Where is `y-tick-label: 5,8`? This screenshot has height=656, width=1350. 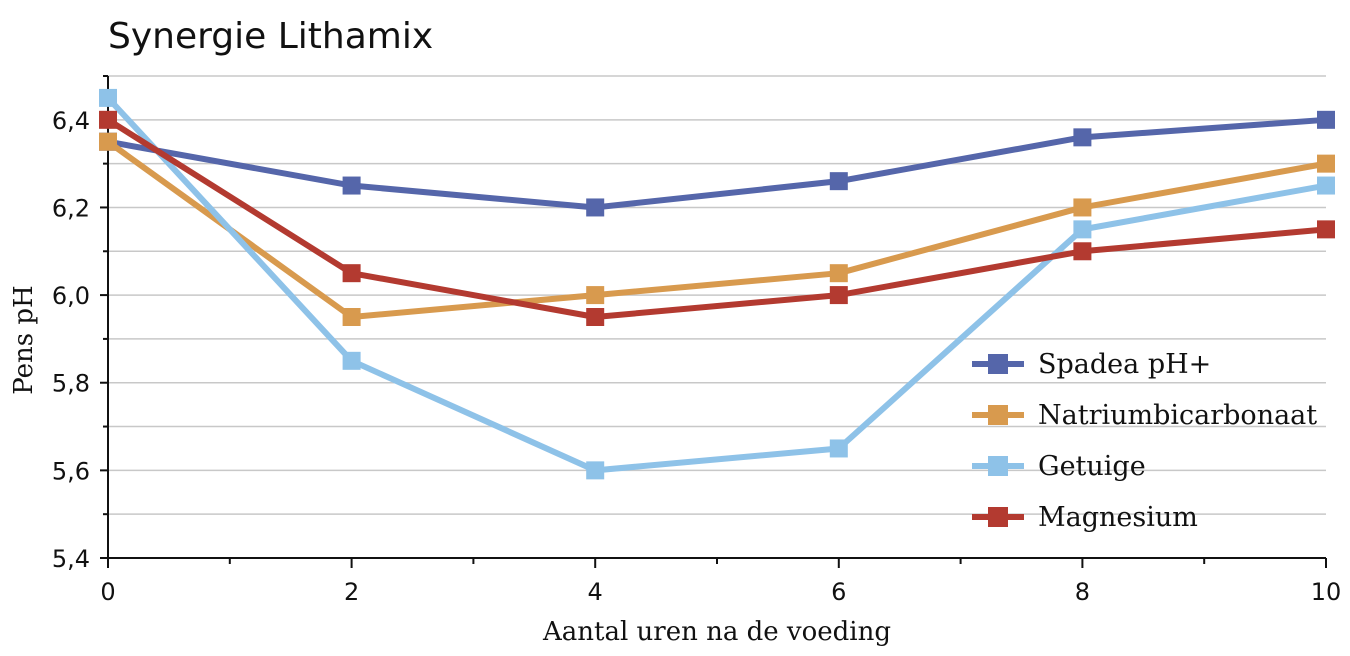
y-tick-label: 5,8 is located at coordinates (71, 384).